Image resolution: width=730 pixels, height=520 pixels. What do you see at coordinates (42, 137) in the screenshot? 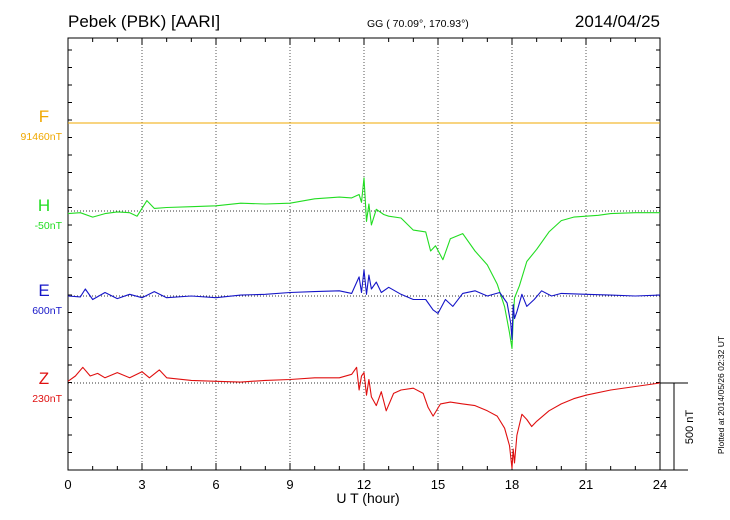
I see `channel-baseline-f: 91460nT` at bounding box center [42, 137].